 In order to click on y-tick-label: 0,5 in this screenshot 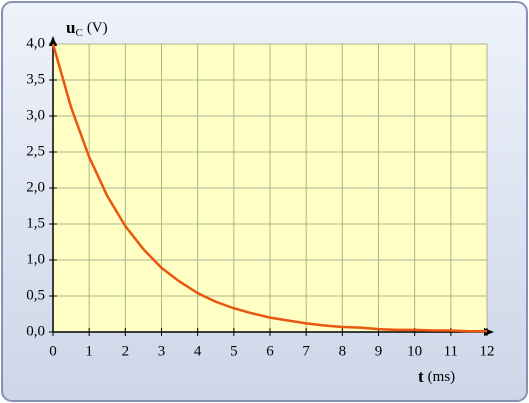, I will do `click(35, 295)`.